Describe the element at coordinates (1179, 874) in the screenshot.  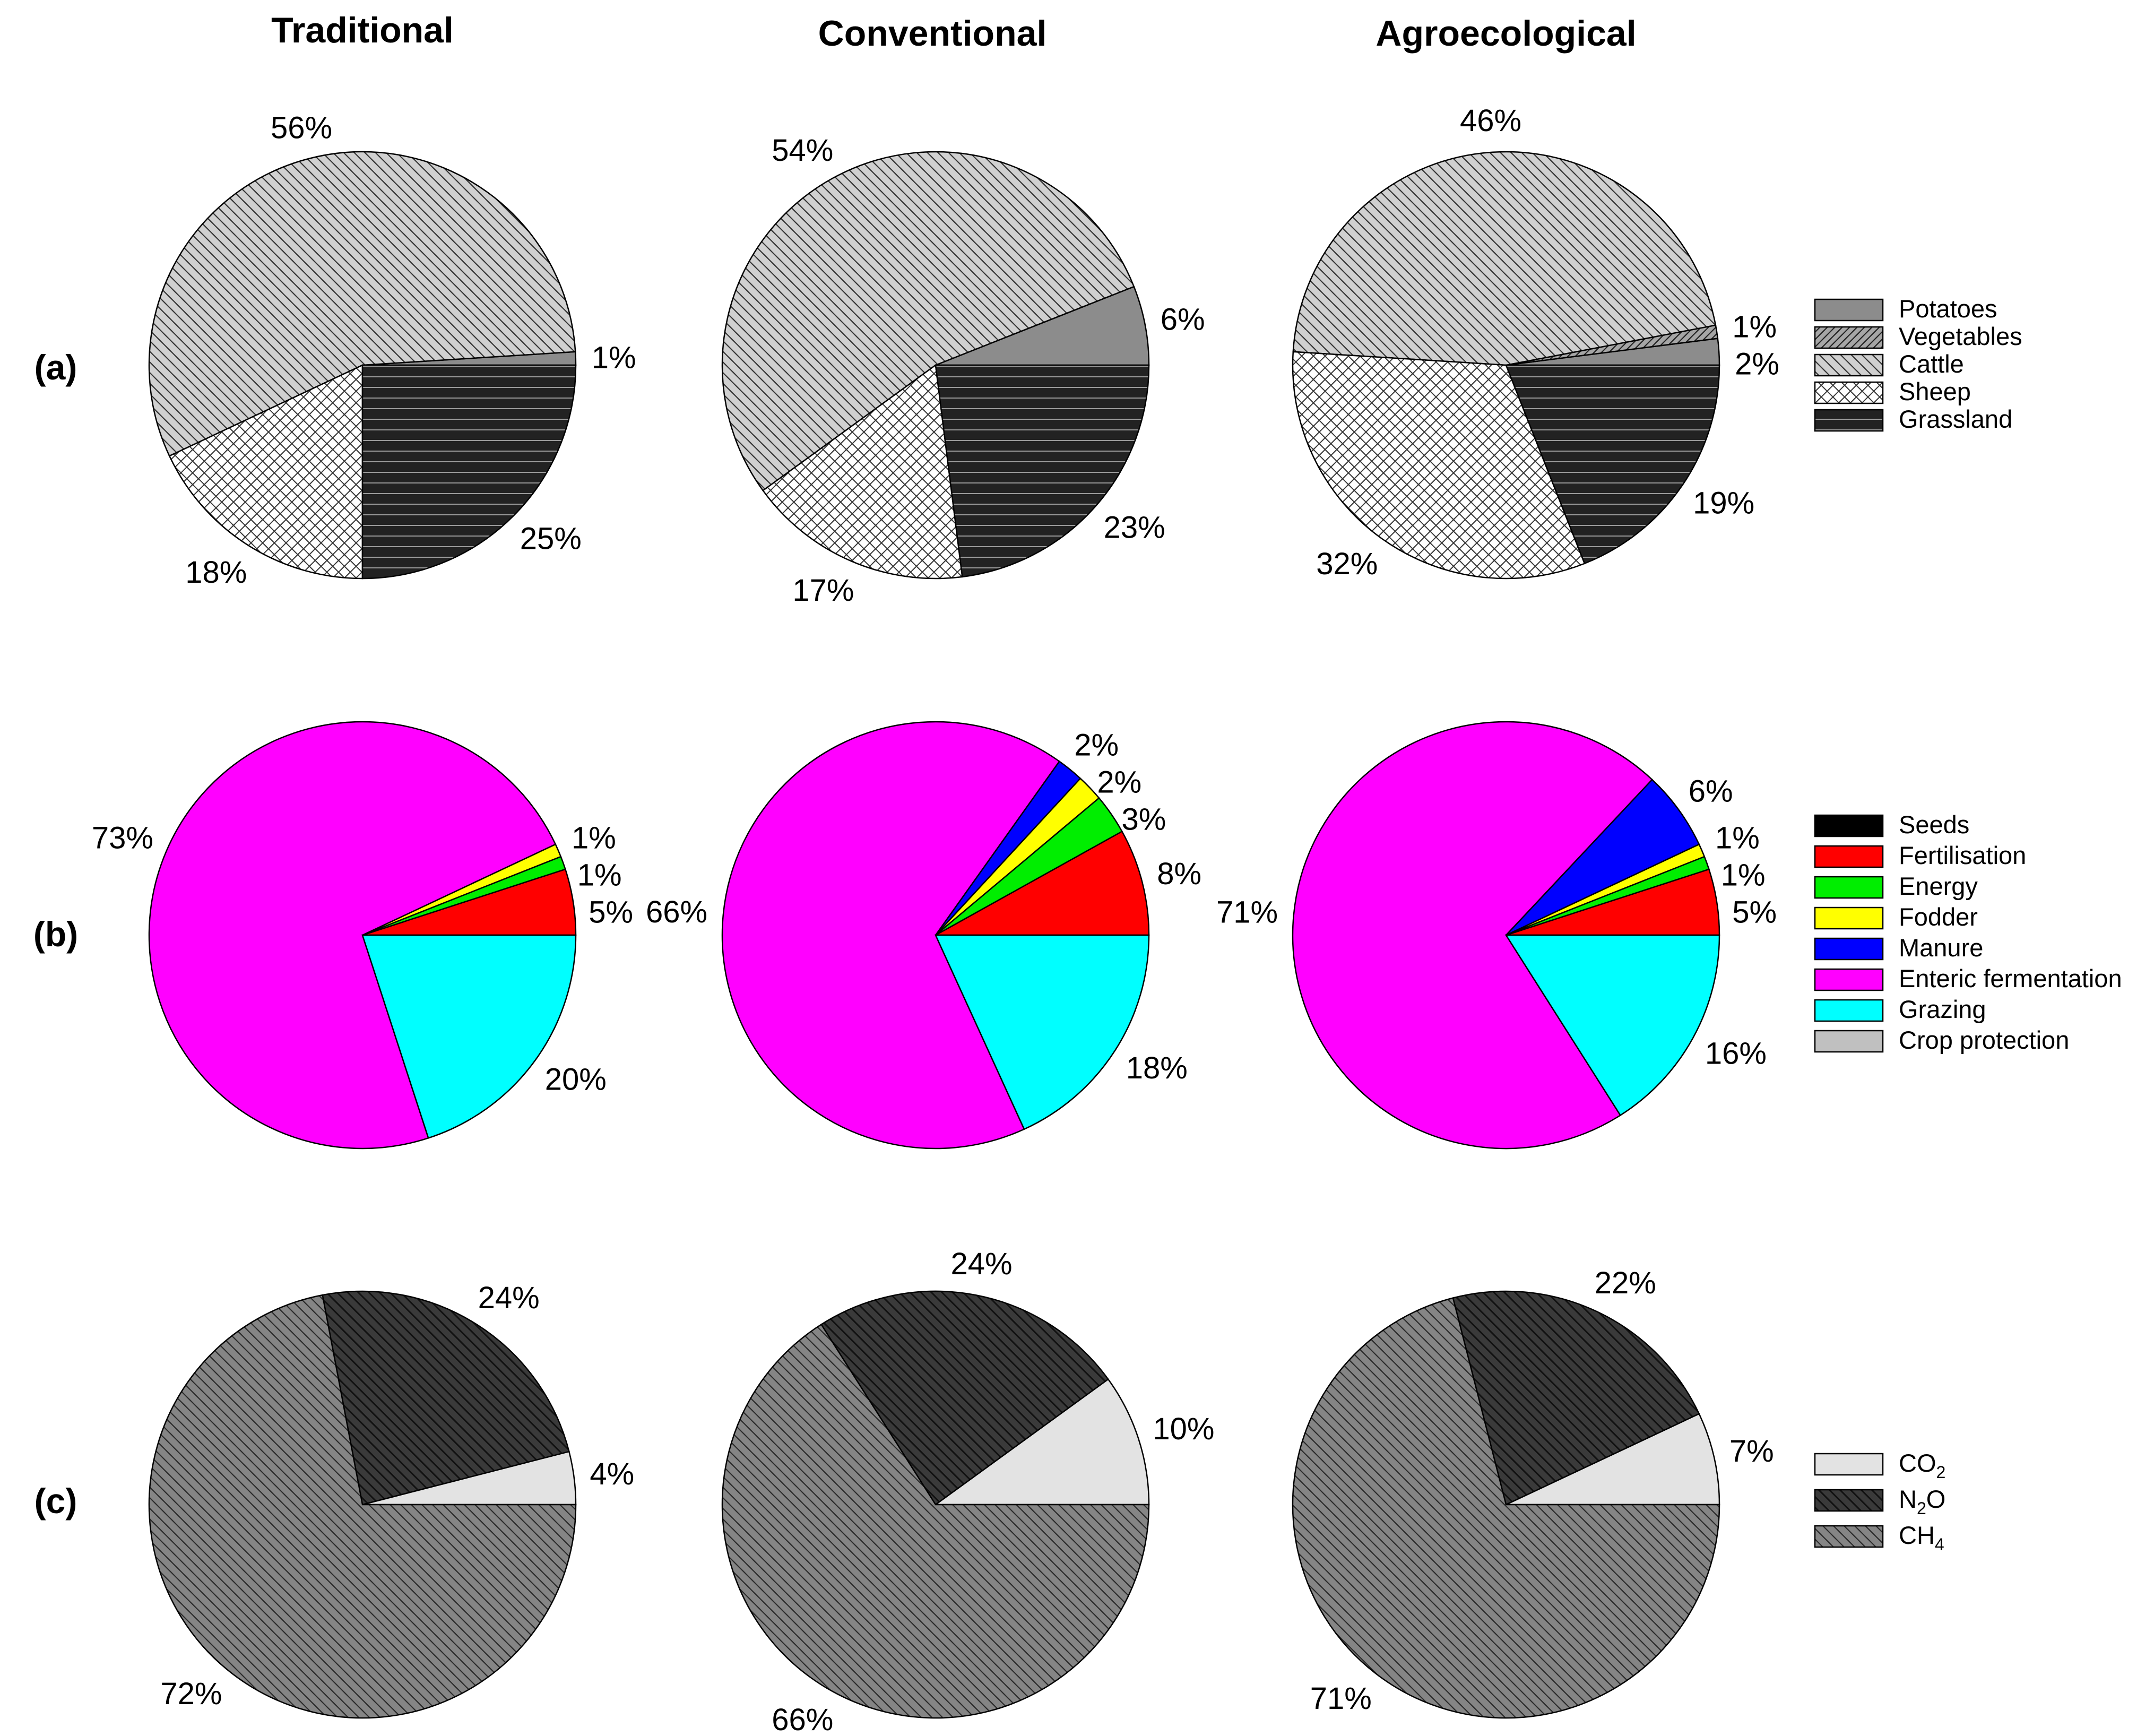
I see `slice-label-fertilisation: 8%` at that location.